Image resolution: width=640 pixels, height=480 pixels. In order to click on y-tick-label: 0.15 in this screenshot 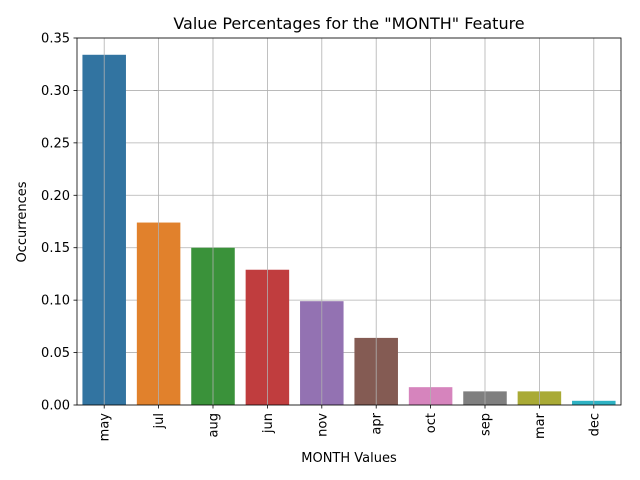, I will do `click(55, 248)`.